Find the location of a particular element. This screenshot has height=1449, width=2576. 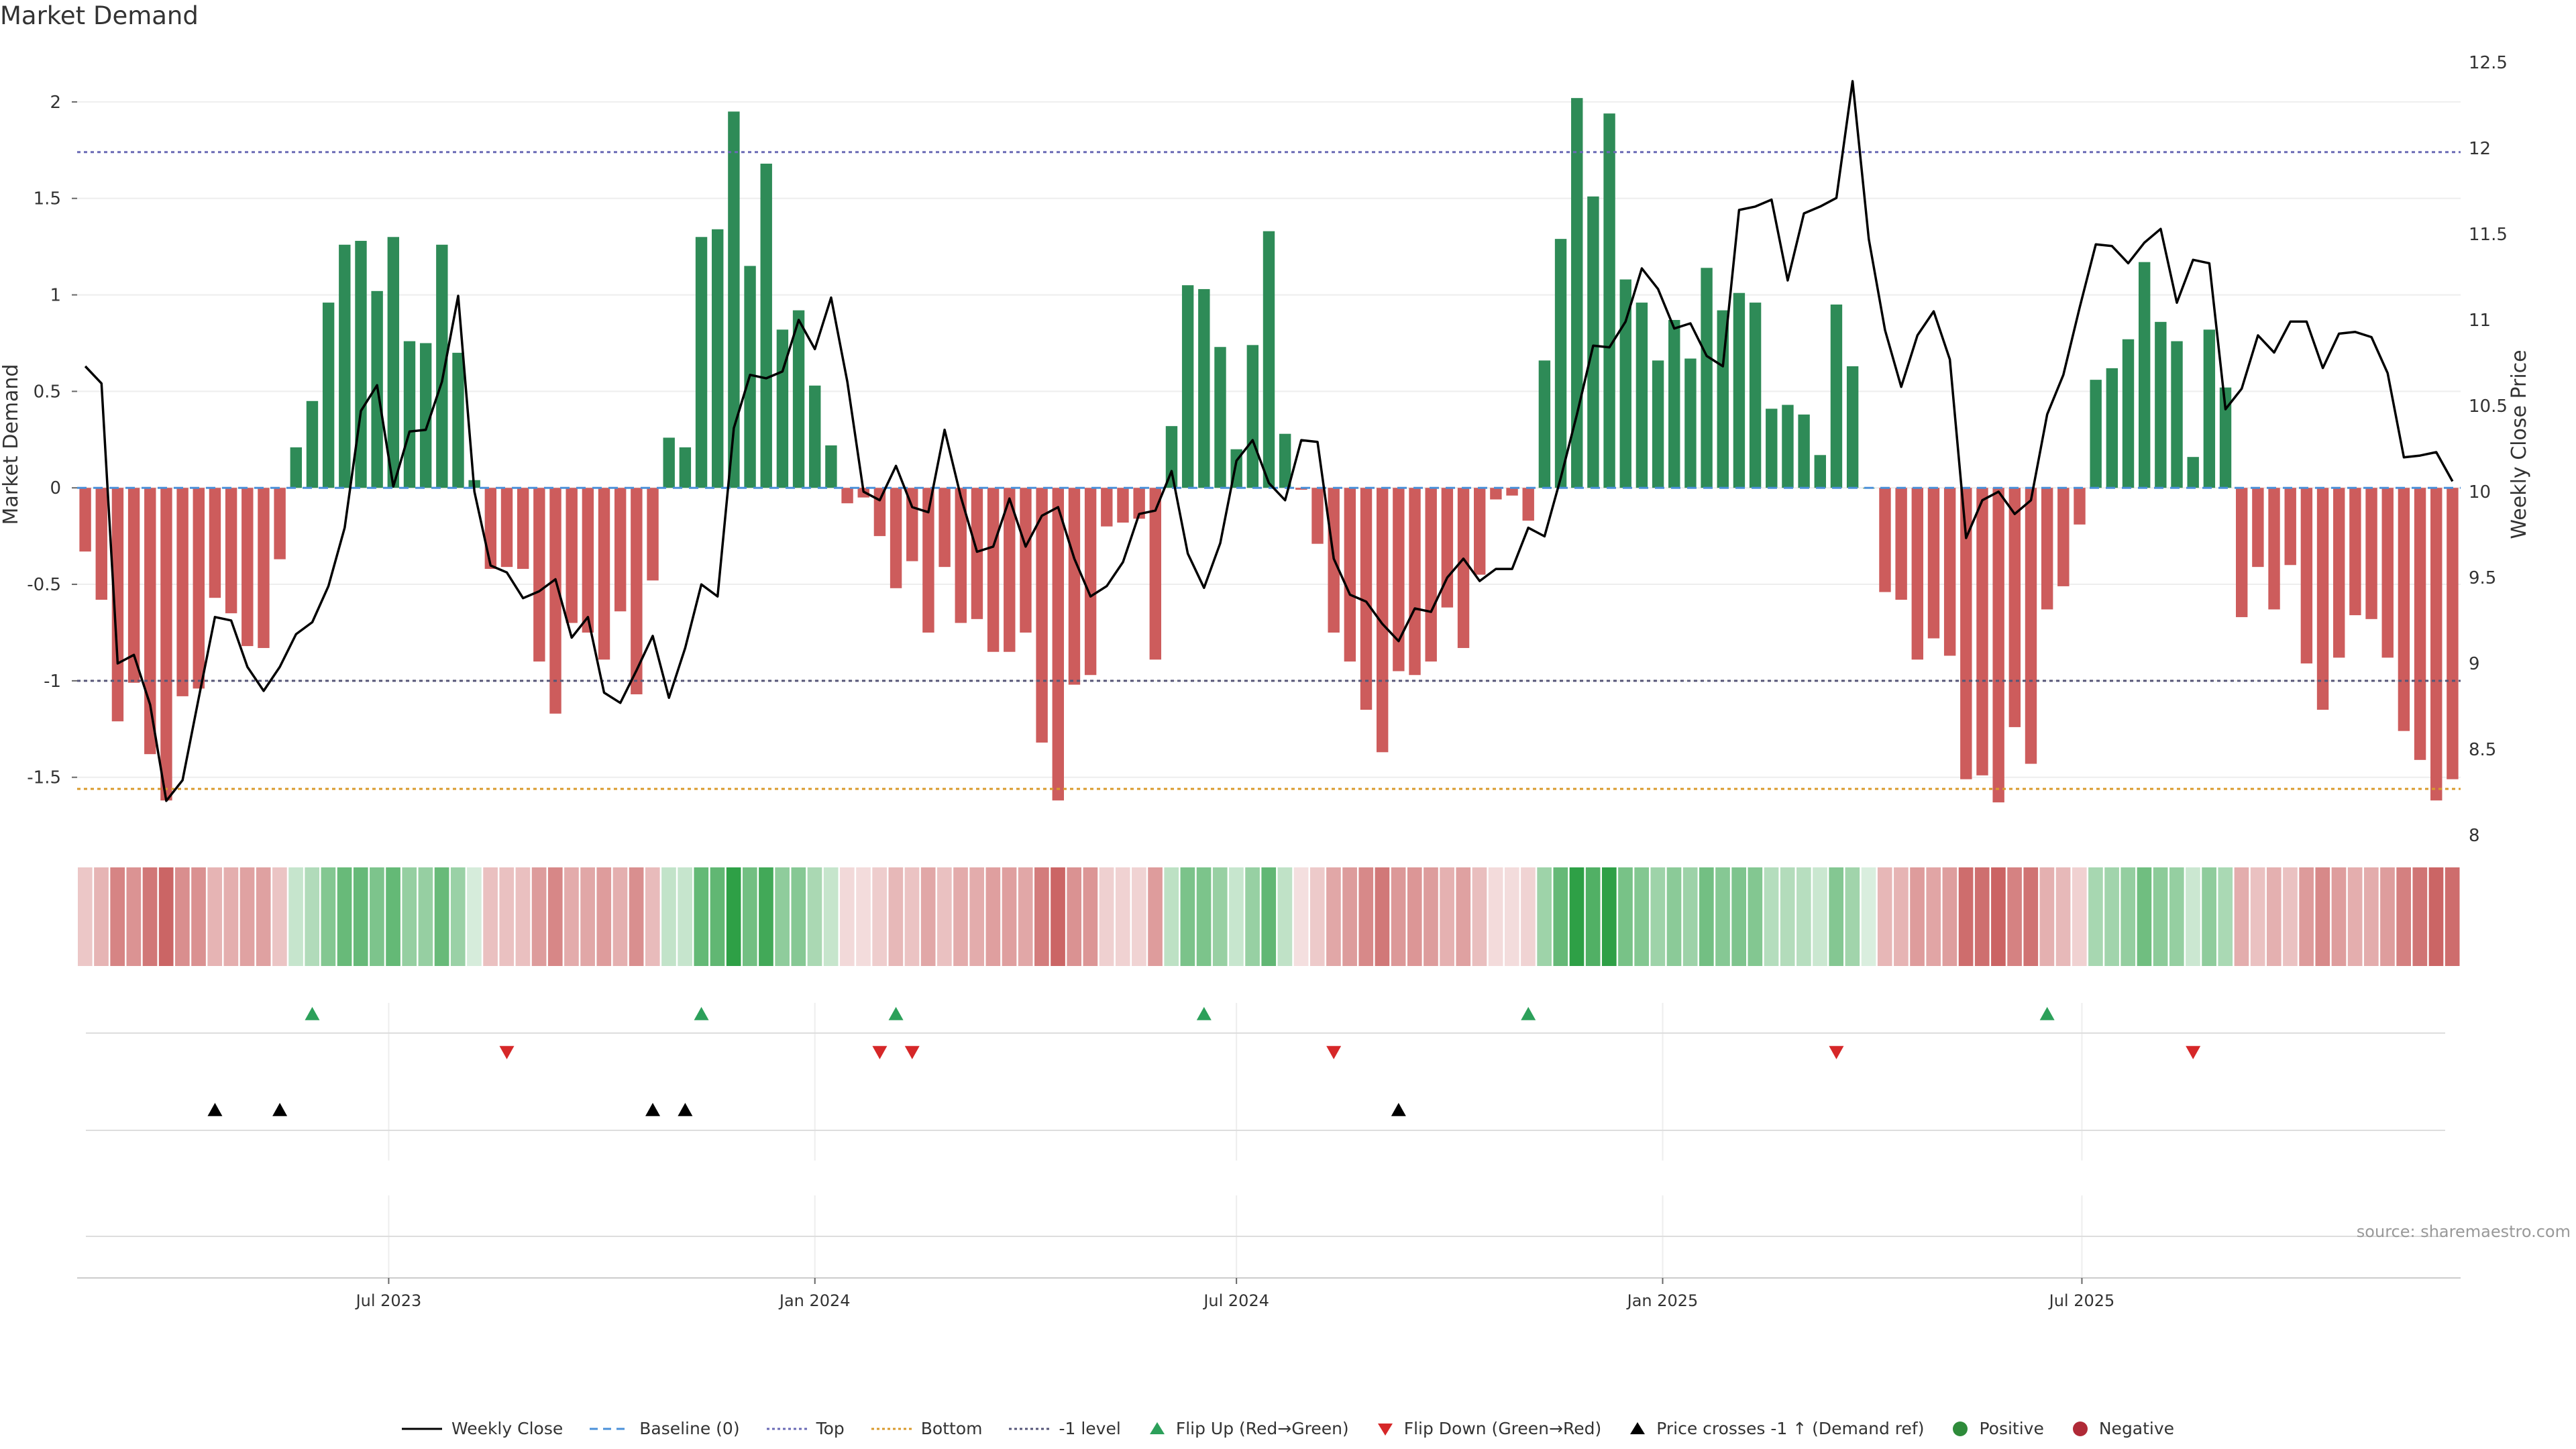

legend-item-positive: Positive is located at coordinates (1997, 1428).